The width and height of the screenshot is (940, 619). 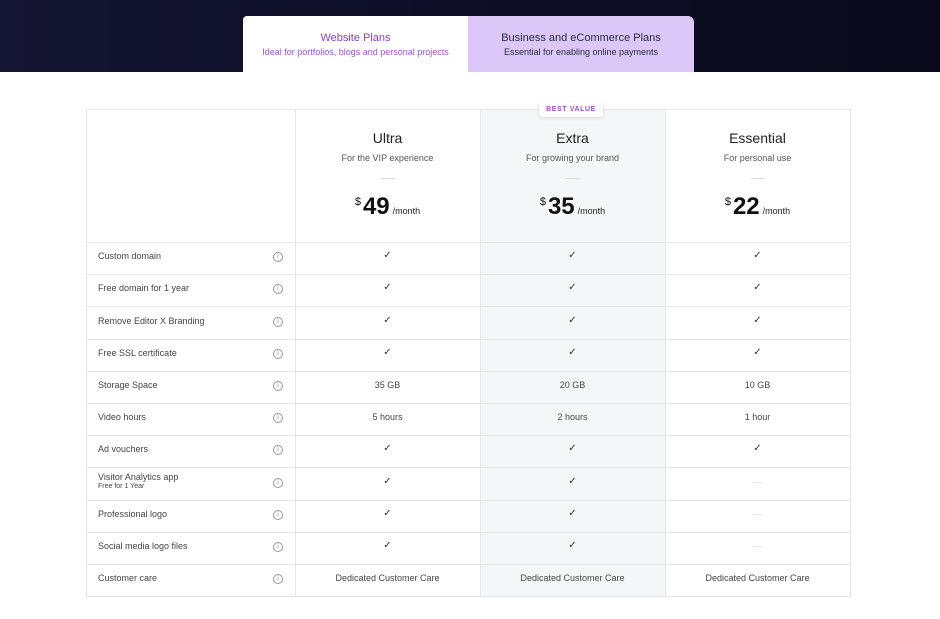 What do you see at coordinates (387, 158) in the screenshot?
I see `plan-description: For the VIP experience` at bounding box center [387, 158].